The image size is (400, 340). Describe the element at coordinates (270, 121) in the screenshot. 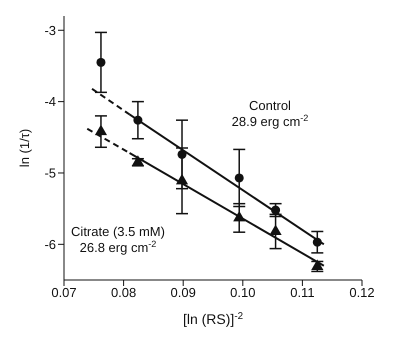

I see `annotation: 28.9 erg cm$^{-2}$` at that location.